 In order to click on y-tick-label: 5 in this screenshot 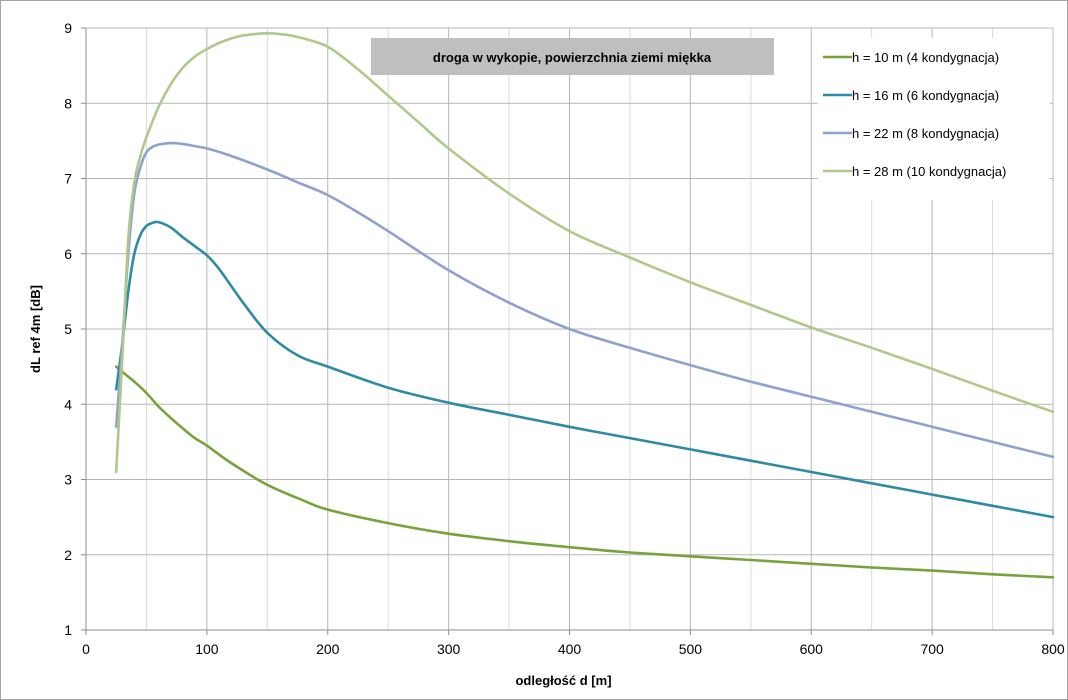, I will do `click(68, 329)`.